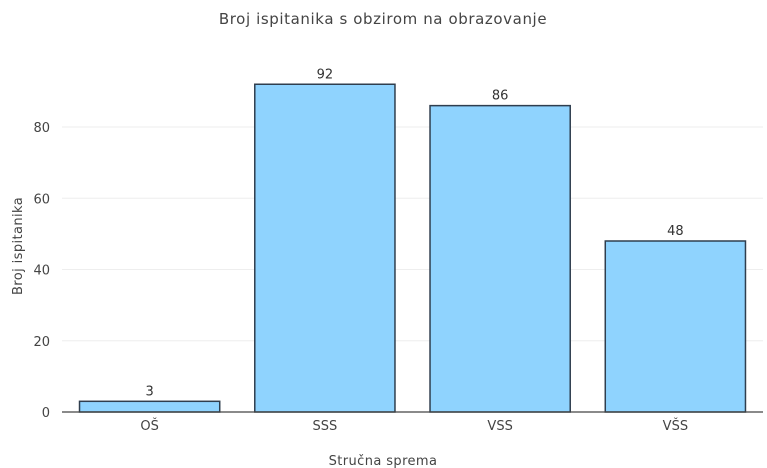 The image size is (767, 468). I want to click on y-tick-label: 60, so click(41, 199).